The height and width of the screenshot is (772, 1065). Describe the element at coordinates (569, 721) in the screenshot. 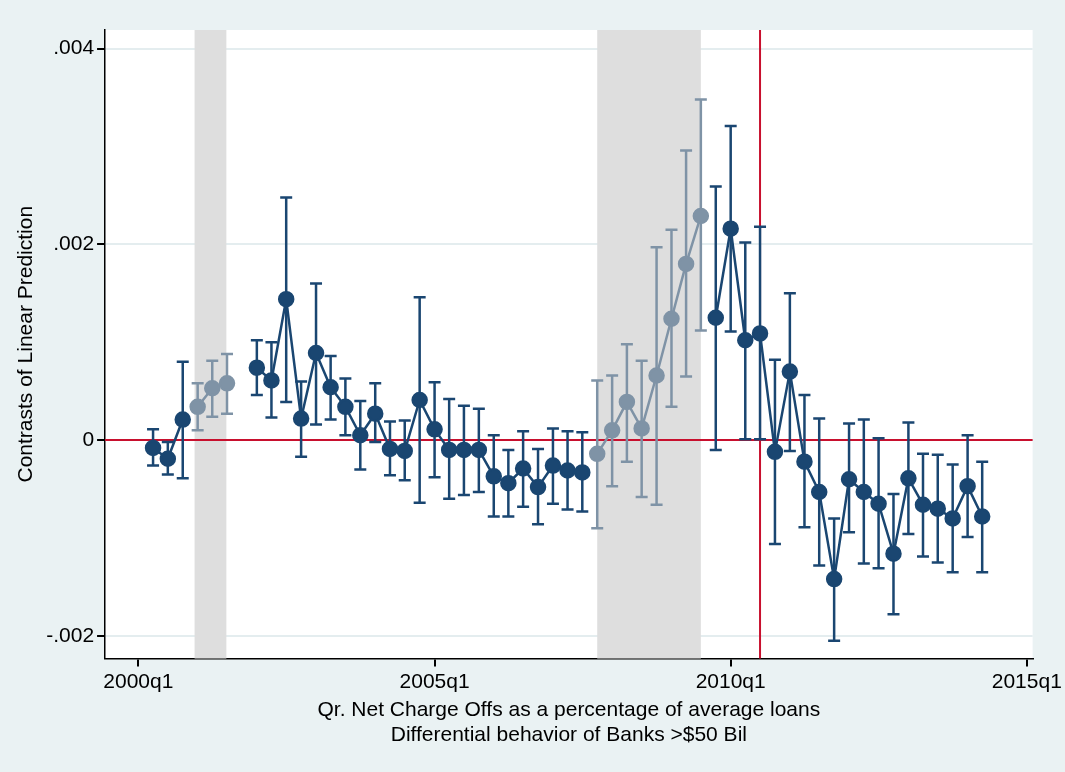

I see `x-axis-title: Qr. Net Charge Offs as a percentage of average loans Differential behavior of Banks >$50 Bil` at that location.